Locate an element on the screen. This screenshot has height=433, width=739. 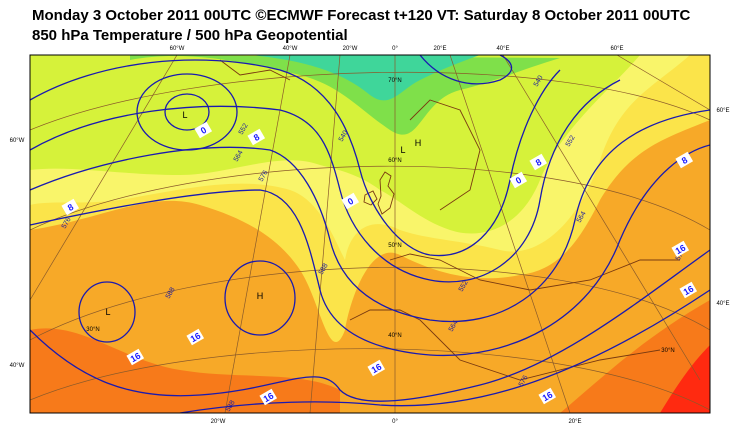
cold-zone is located at coordinates (345, 95).